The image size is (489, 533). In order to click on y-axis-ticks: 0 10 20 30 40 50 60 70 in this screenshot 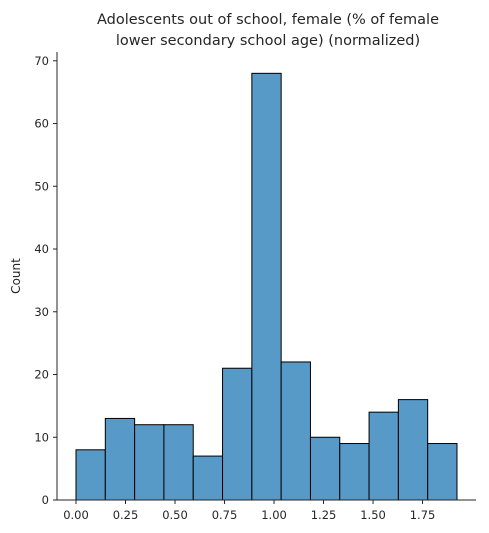, I will do `click(45, 280)`.